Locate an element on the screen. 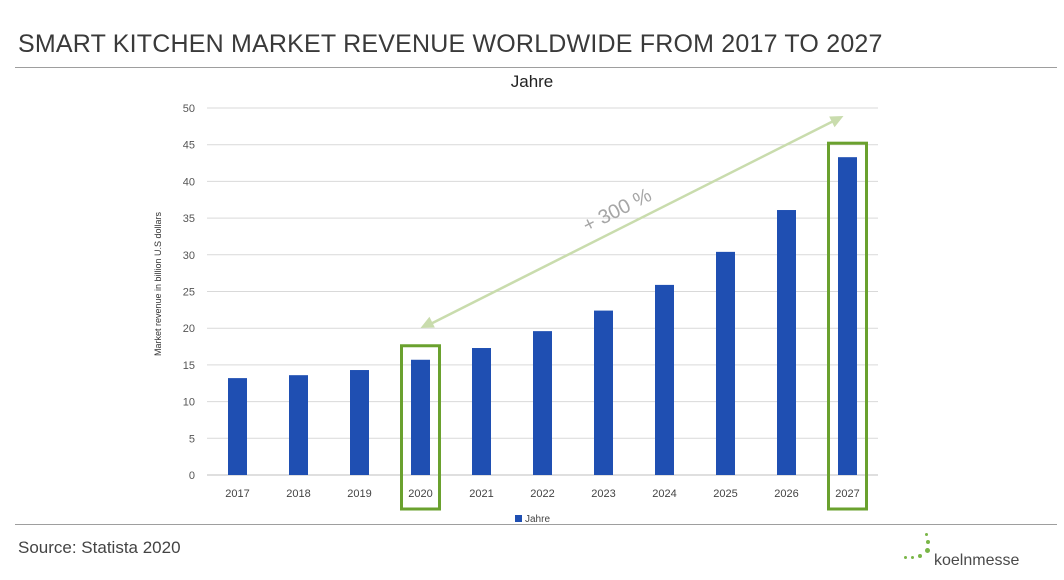  x-tick-label: 2022 is located at coordinates (542, 494).